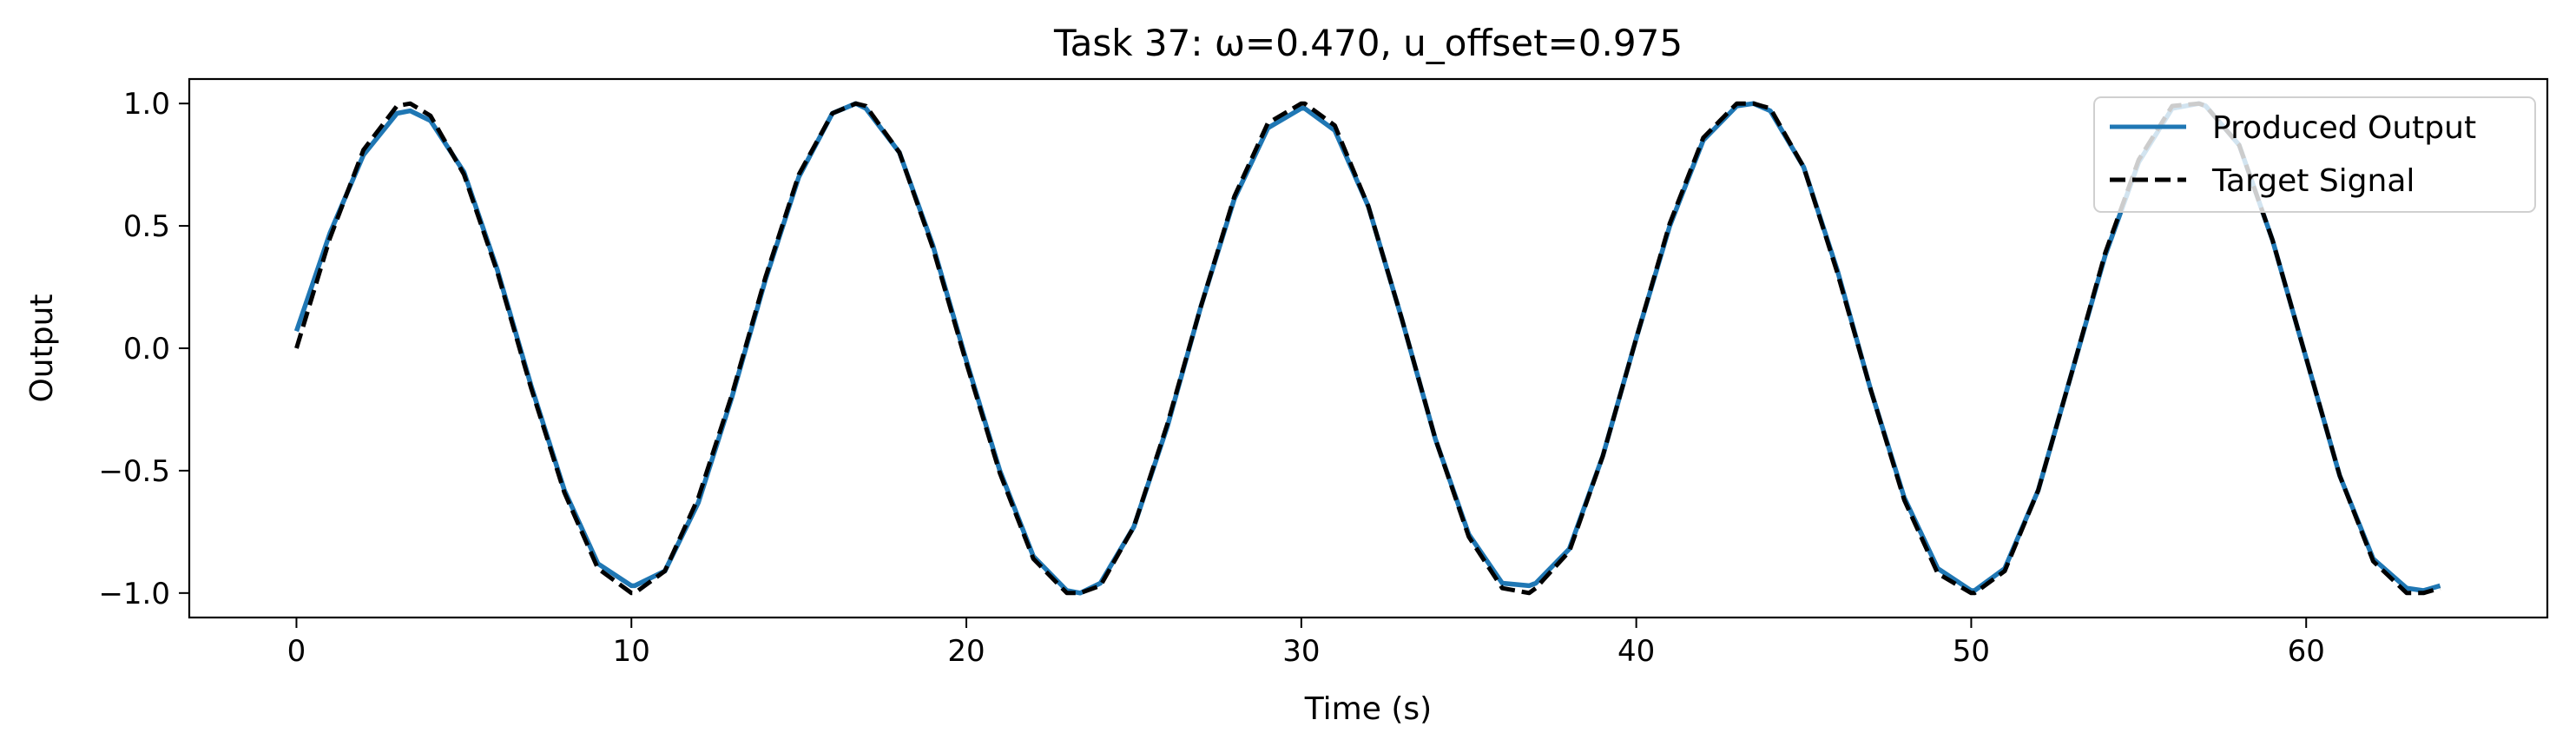 The image size is (2576, 753). I want to click on x-axis: 0 10 20 30 40 50 60, so click(1306, 643).